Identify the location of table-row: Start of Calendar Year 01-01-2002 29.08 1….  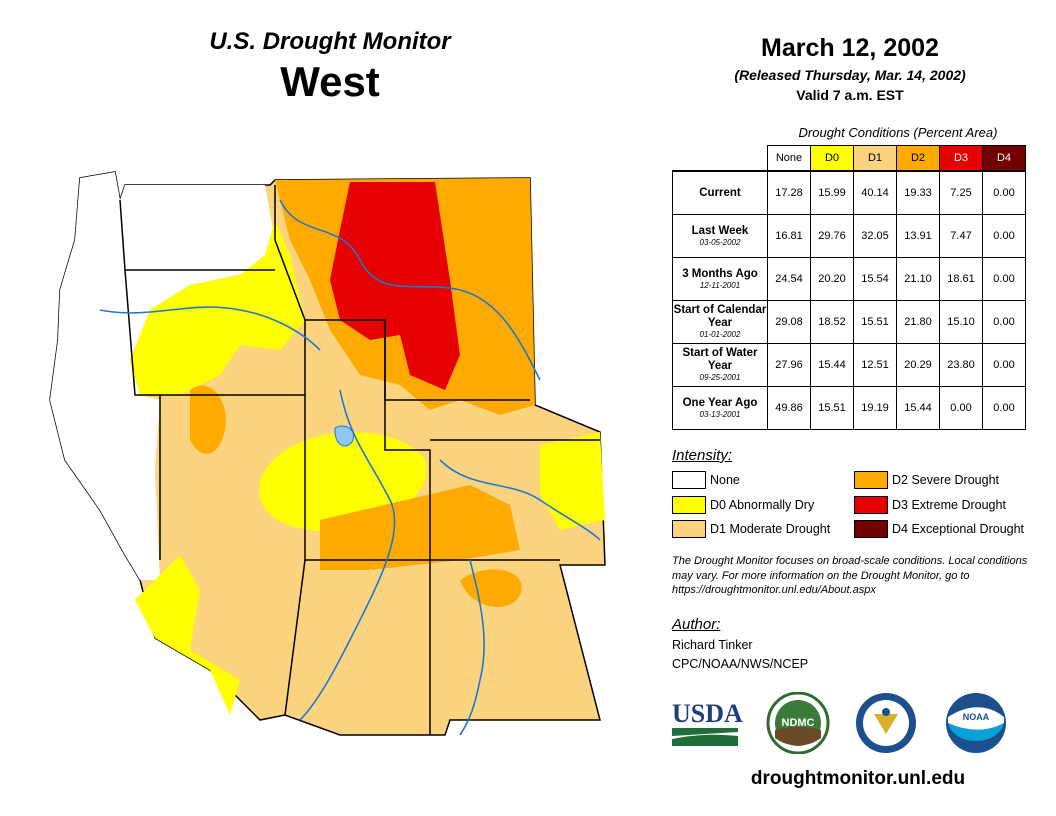
(849, 322).